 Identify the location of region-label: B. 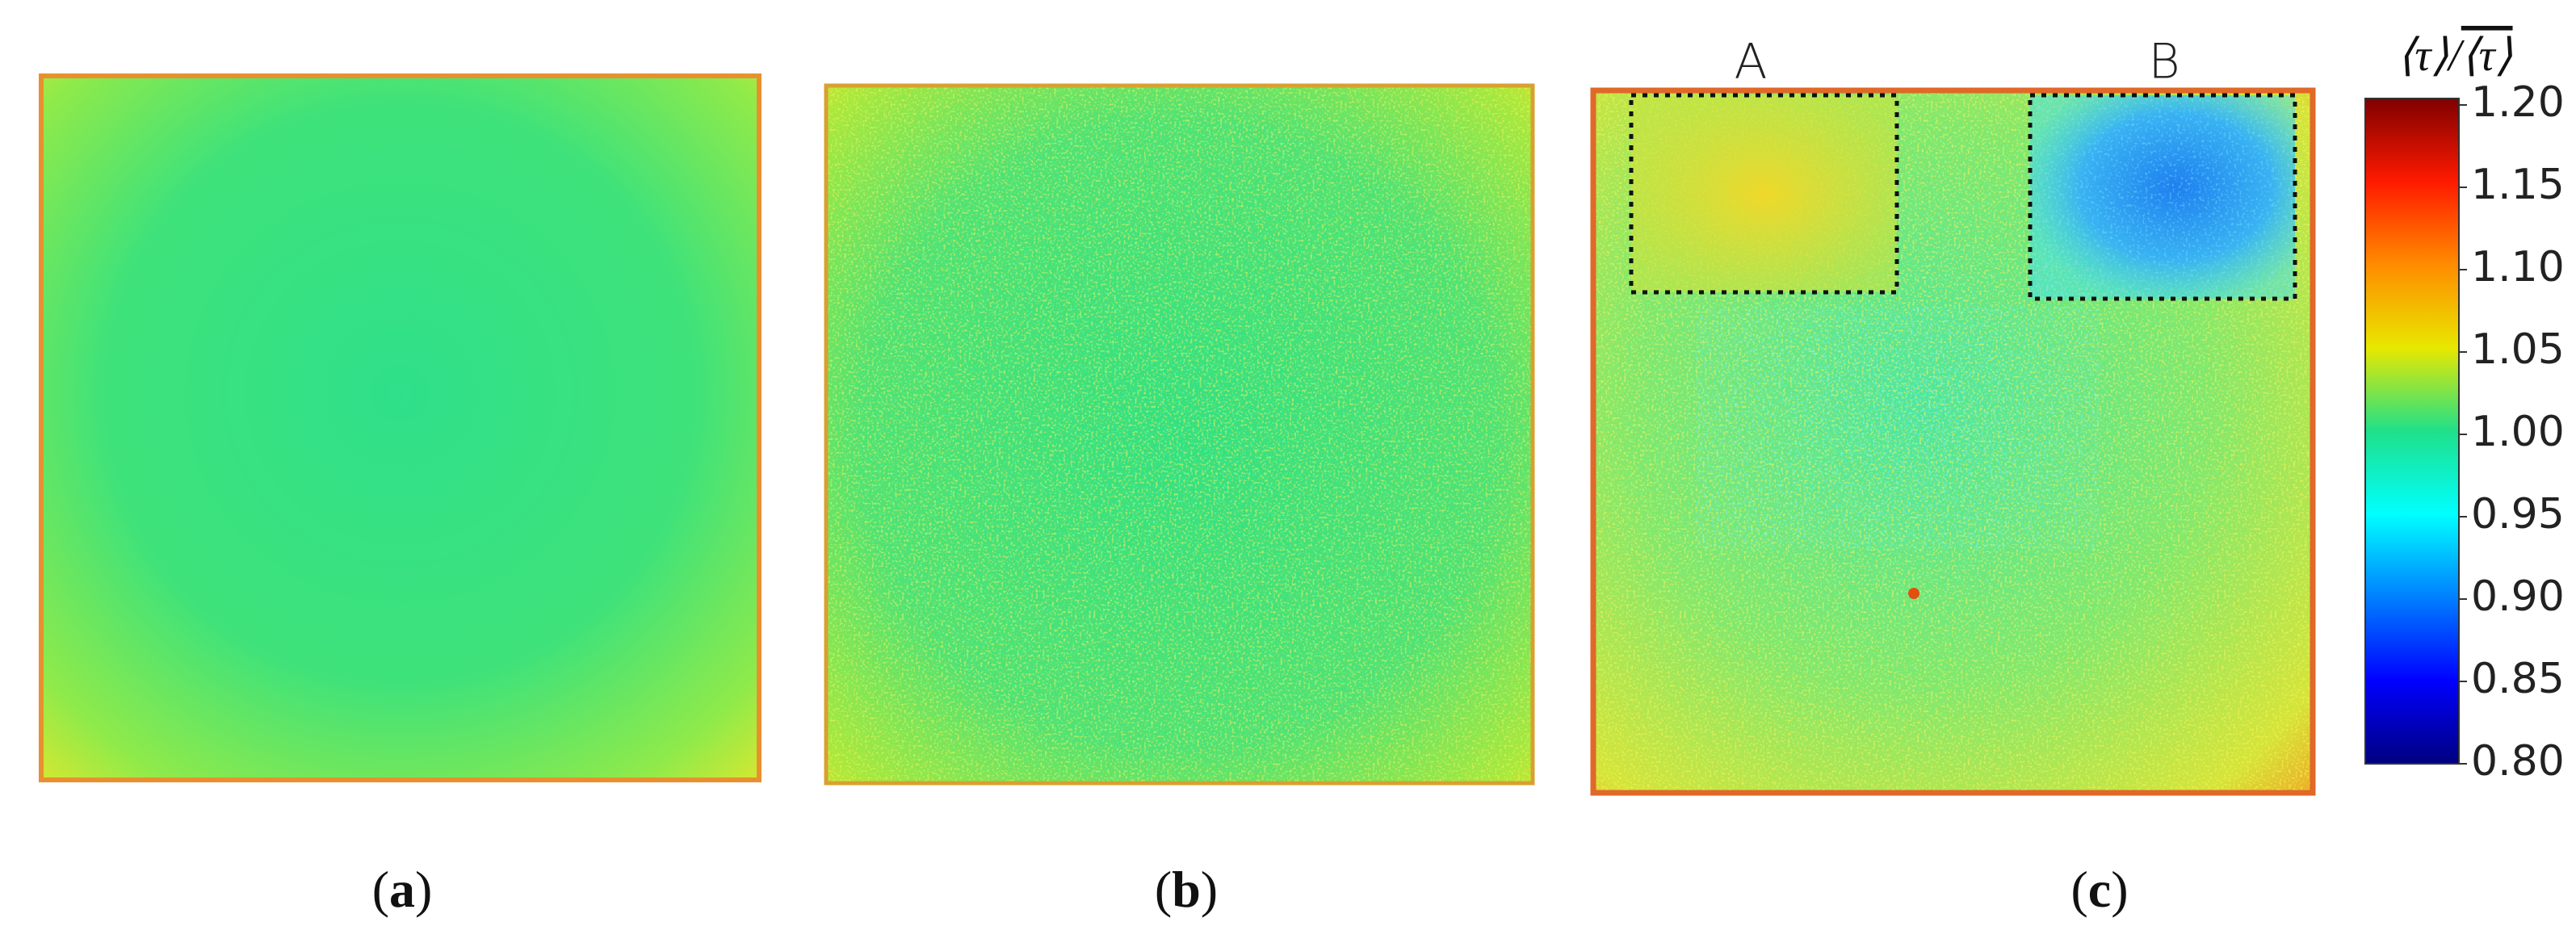
(2164, 62).